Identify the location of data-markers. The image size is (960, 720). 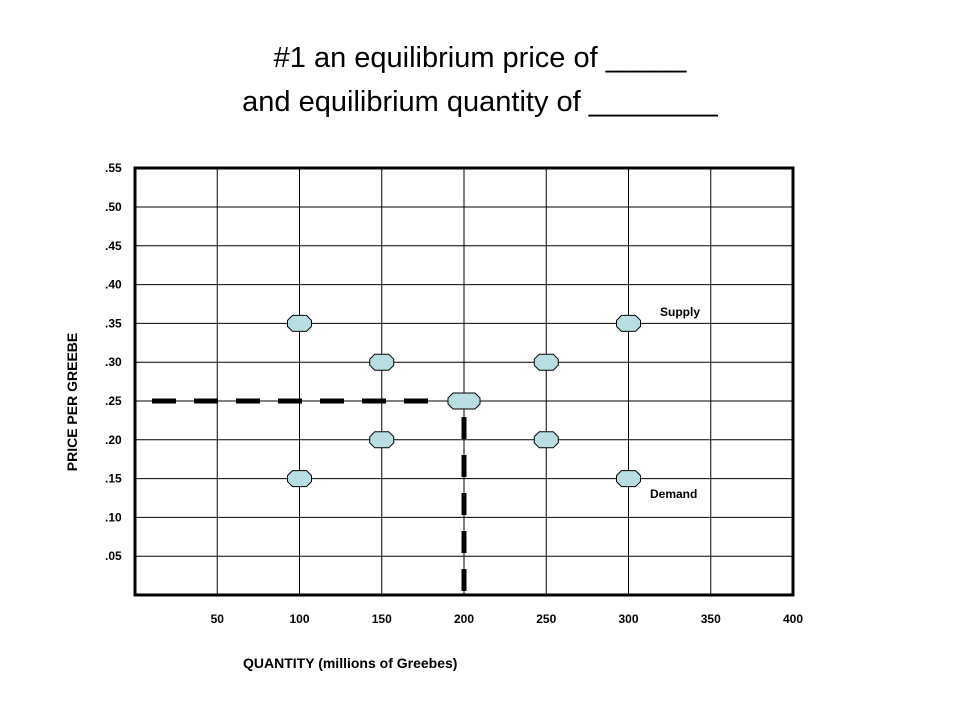
(464, 401).